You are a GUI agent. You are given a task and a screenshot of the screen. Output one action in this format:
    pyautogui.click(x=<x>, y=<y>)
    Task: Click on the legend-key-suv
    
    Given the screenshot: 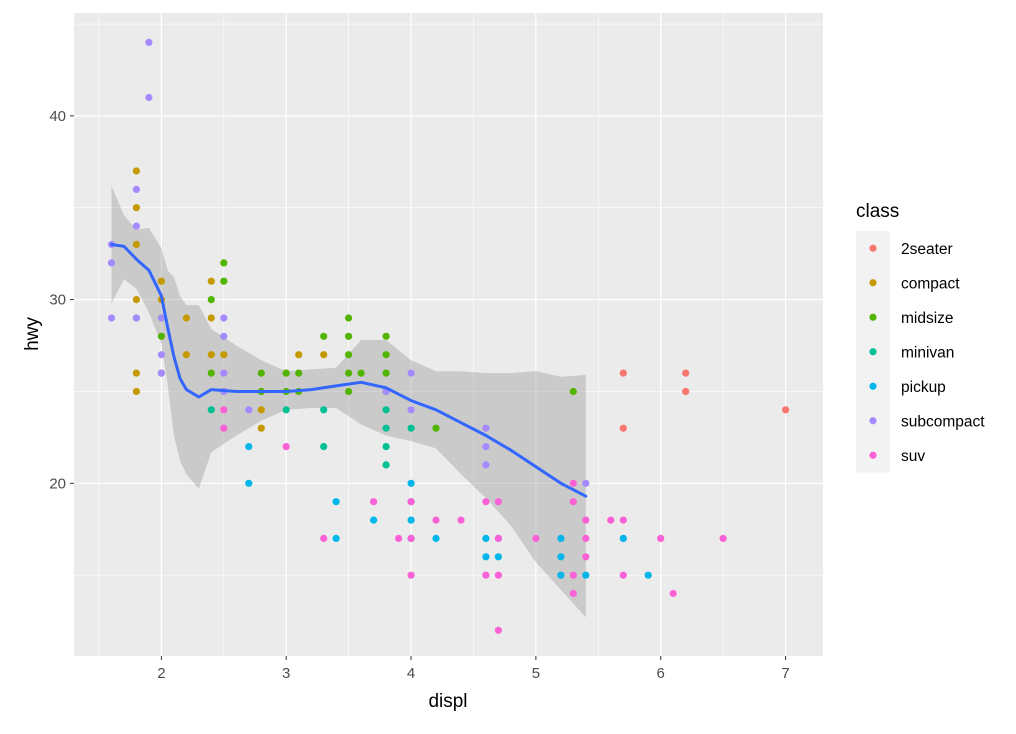 What is the action you would take?
    pyautogui.click(x=873, y=455)
    